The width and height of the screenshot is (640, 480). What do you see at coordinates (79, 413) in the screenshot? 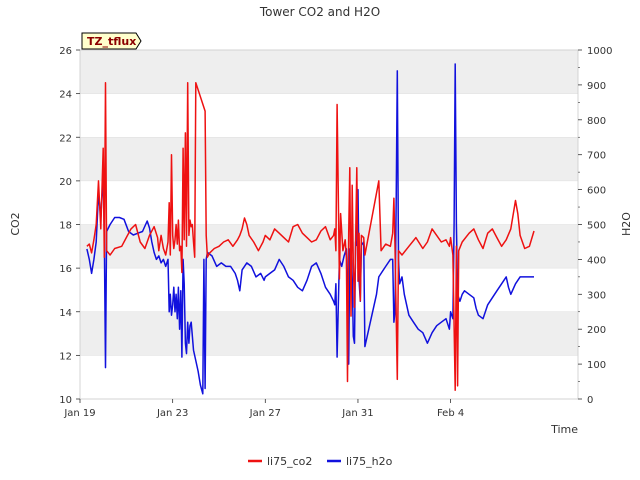
I see `x-tick-label: Jan 19` at bounding box center [79, 413].